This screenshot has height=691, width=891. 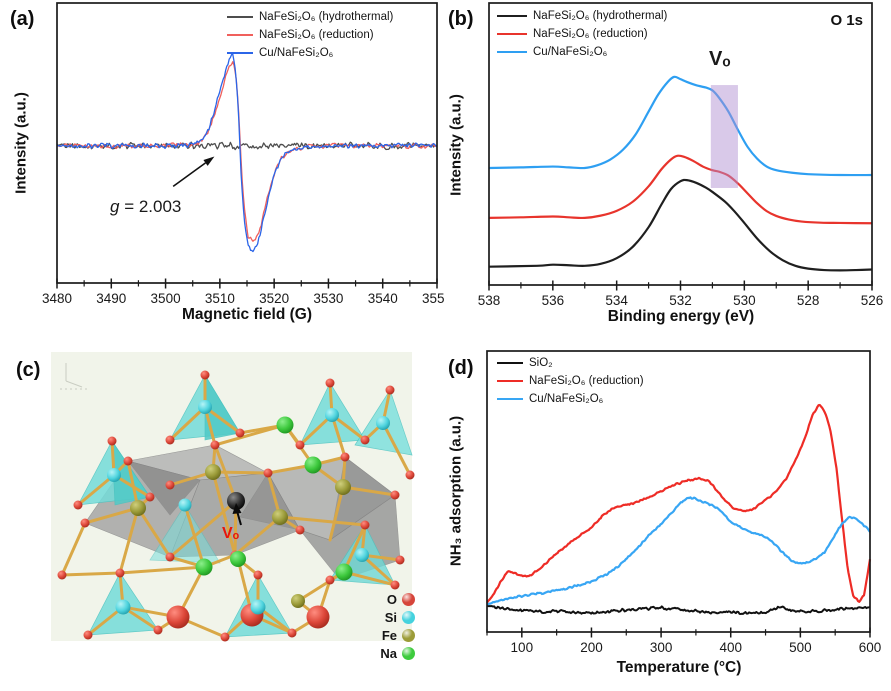 I want to click on legend-item: SiO₂, so click(x=570, y=363).